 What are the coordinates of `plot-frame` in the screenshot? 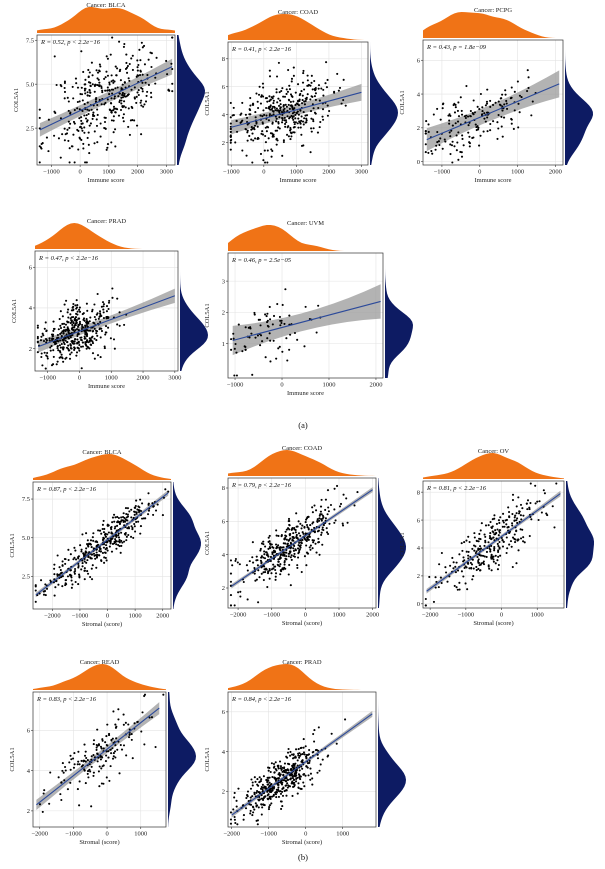 It's located at (106, 100).